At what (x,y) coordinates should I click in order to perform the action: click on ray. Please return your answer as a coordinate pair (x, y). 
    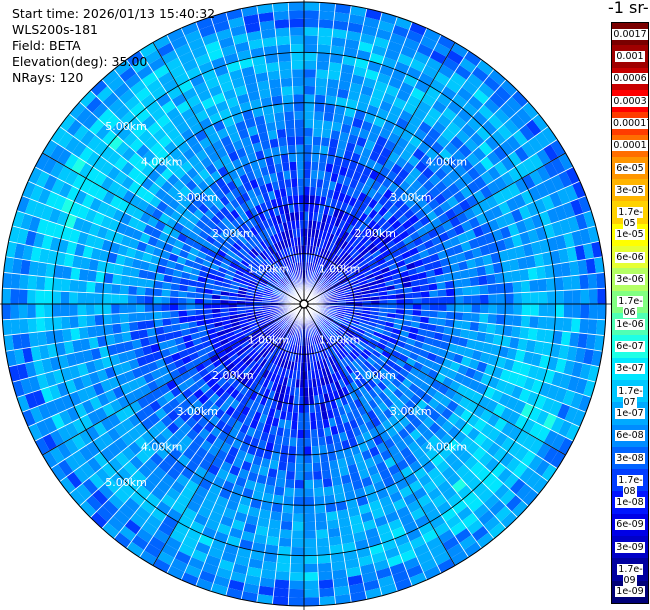
    Looking at the image, I should click on (411, 416).